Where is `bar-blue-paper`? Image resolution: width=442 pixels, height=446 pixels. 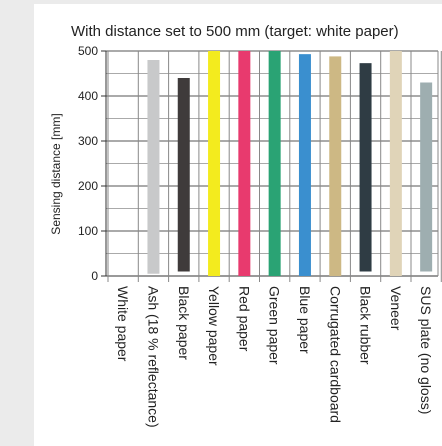 bar-blue-paper is located at coordinates (304, 165).